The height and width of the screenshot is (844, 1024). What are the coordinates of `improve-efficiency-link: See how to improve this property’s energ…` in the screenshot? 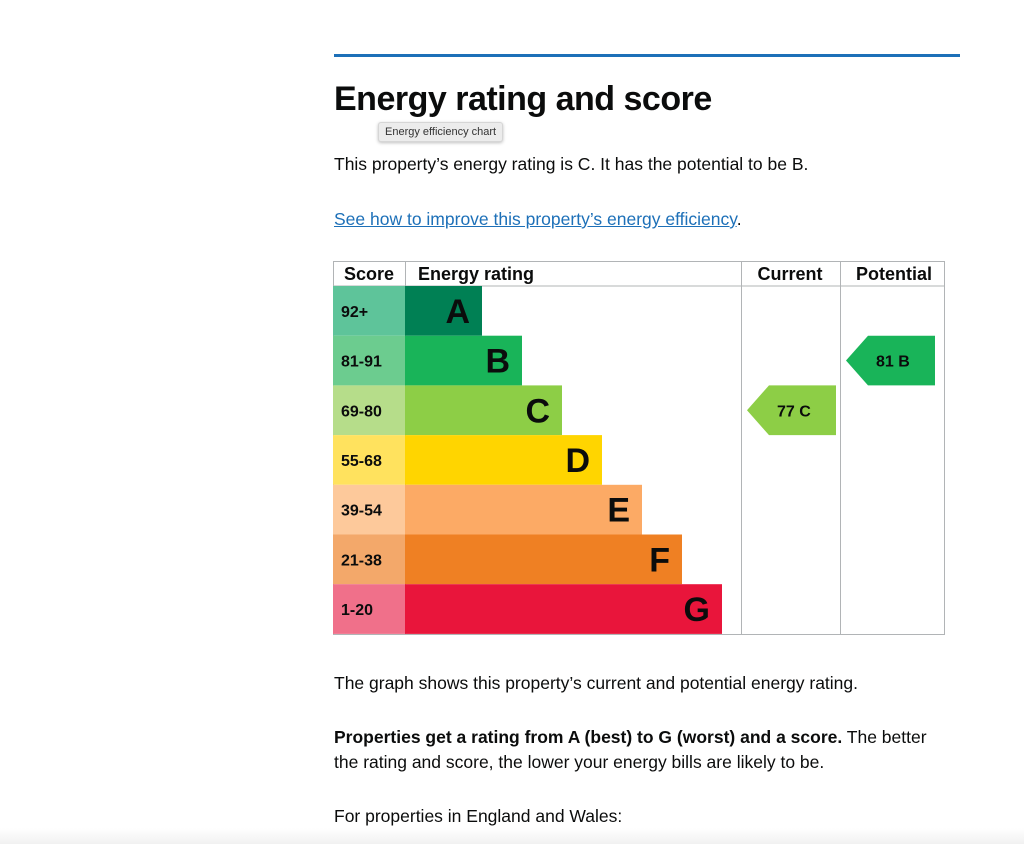 It's located at (535, 219).